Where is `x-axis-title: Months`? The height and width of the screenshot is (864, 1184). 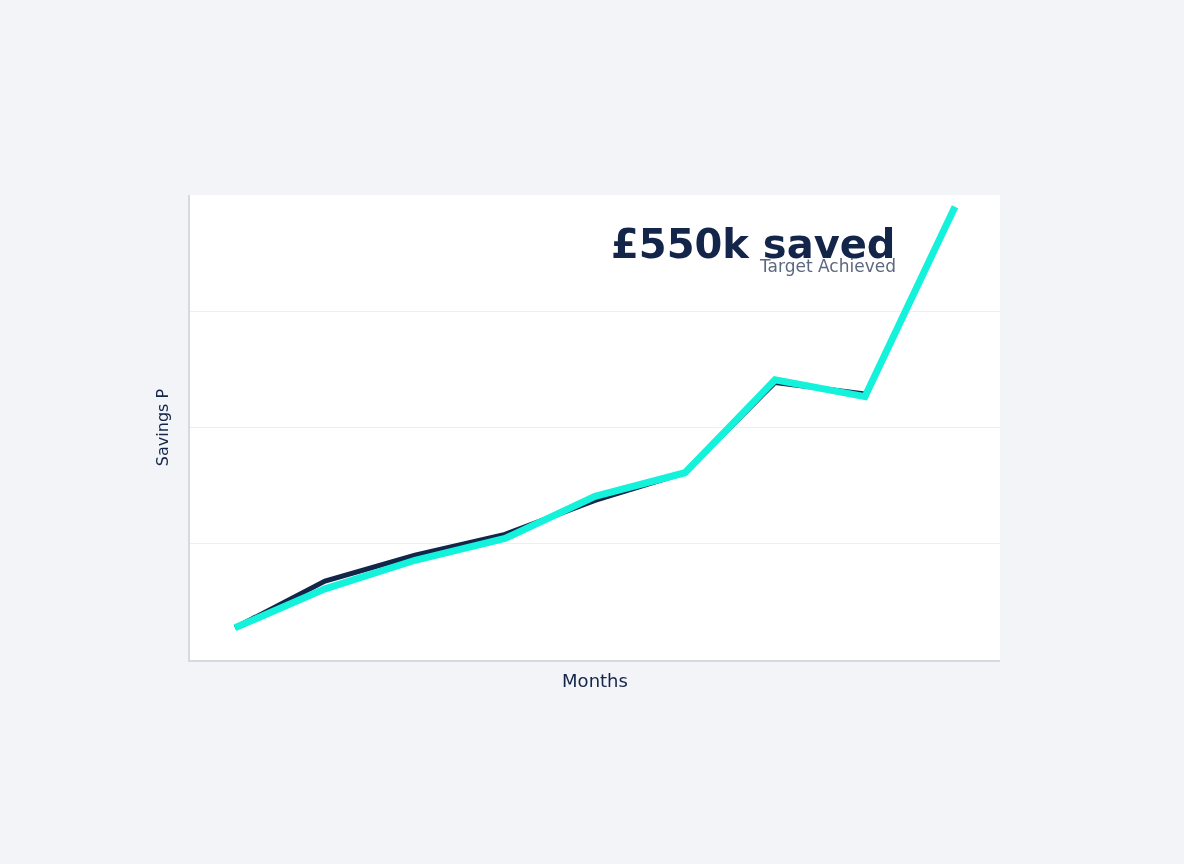 x-axis-title: Months is located at coordinates (595, 681).